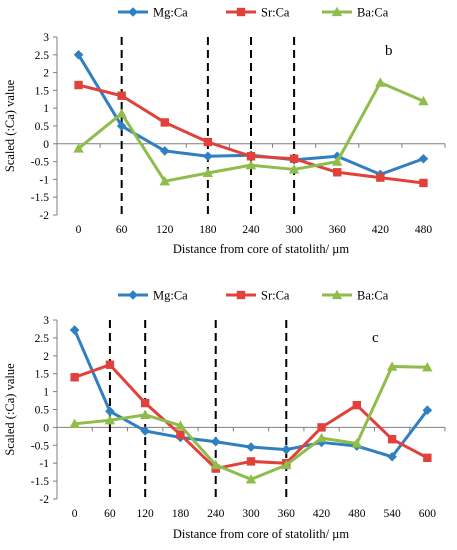 The image size is (457, 550). Describe the element at coordinates (133, 295) in the screenshot. I see `legend-marker-mgca` at that location.